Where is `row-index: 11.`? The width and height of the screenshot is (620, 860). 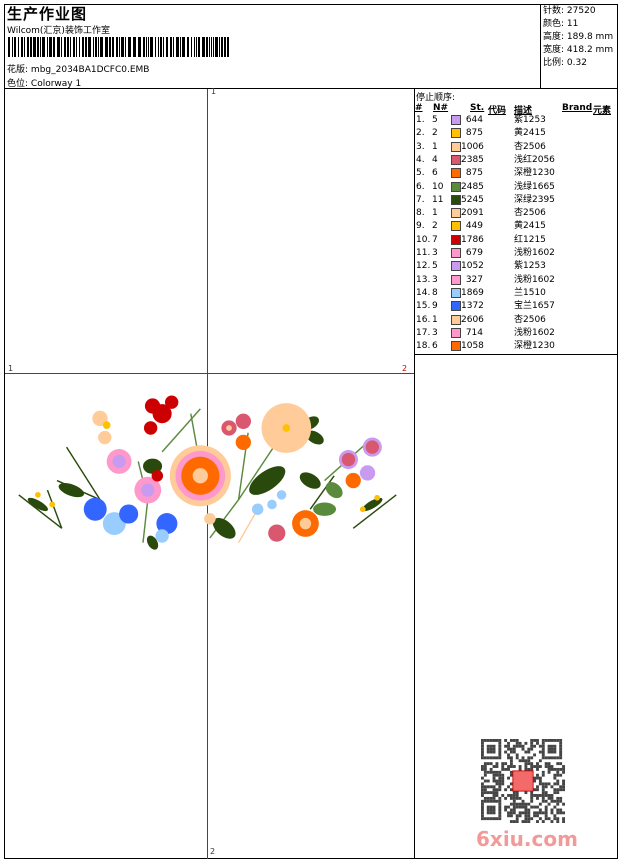 row-index: 11. is located at coordinates (423, 253).